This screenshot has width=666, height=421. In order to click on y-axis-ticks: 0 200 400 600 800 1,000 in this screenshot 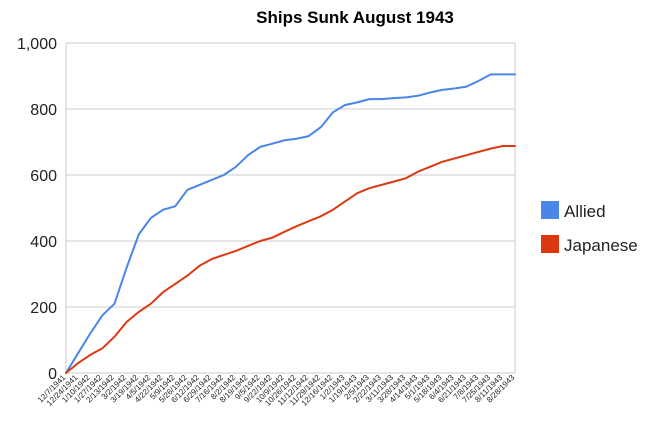, I will do `click(37, 209)`.